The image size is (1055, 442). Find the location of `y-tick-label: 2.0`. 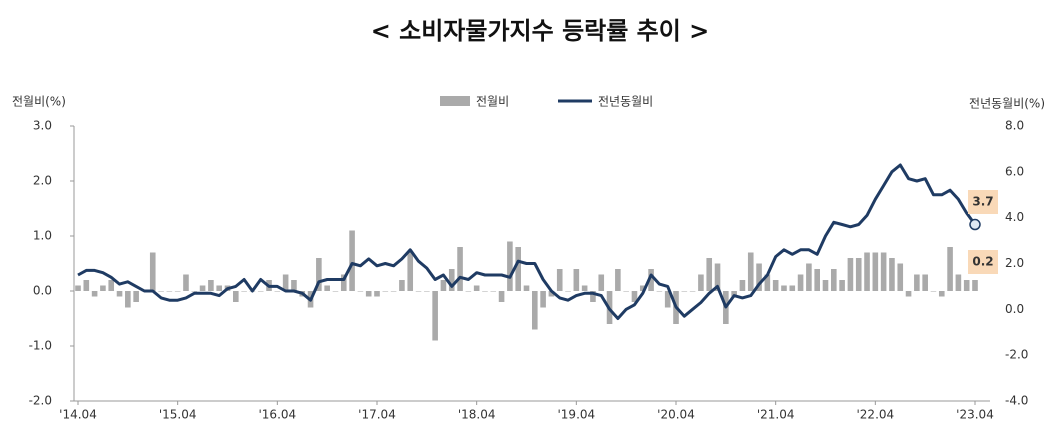

y-tick-label: 2.0 is located at coordinates (42, 181).